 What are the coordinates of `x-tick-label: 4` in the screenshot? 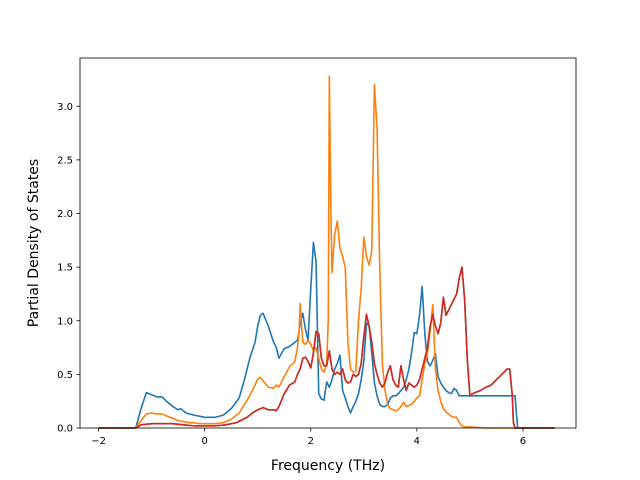 It's located at (417, 441).